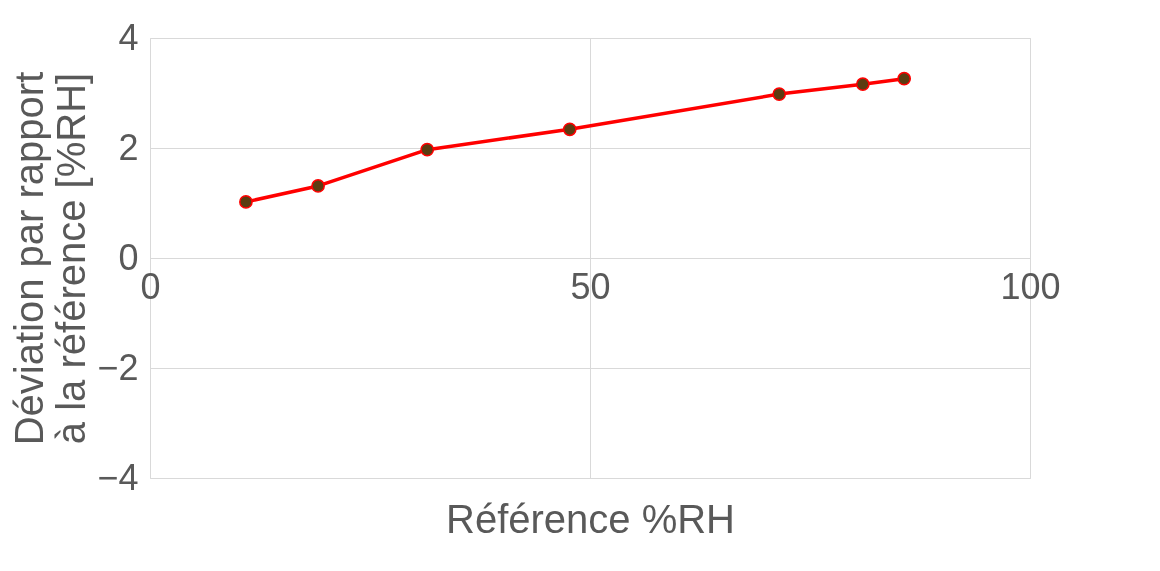 This screenshot has width=1160, height=571. Describe the element at coordinates (118, 367) in the screenshot. I see `y-tick-label: −2` at that location.